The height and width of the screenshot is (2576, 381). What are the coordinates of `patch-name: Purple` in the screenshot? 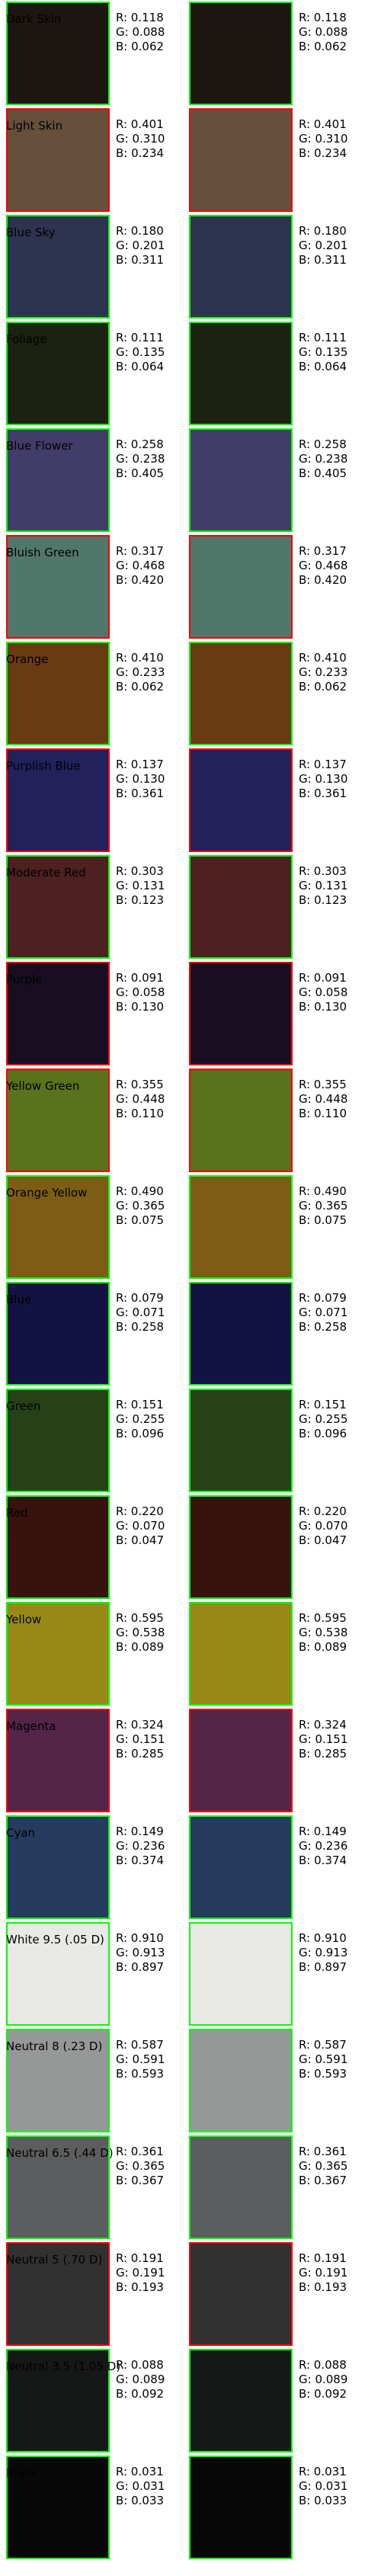 It's located at (24, 979).